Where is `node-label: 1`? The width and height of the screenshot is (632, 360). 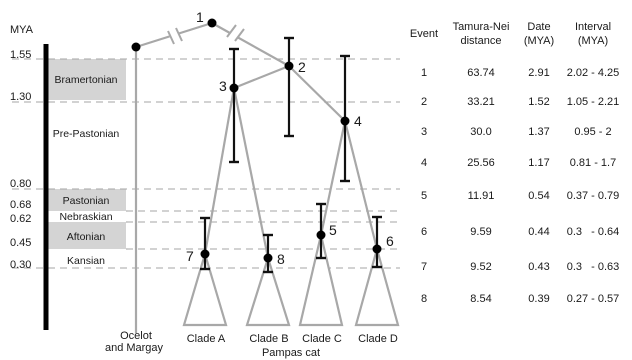
node-label: 1 is located at coordinates (200, 17).